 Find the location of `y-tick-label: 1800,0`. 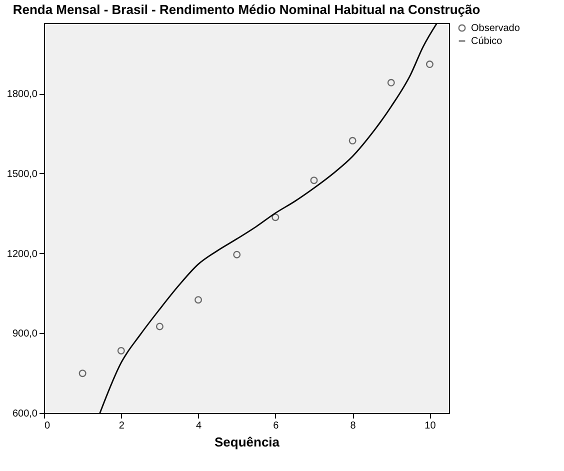

y-tick-label: 1800,0 is located at coordinates (22, 94).